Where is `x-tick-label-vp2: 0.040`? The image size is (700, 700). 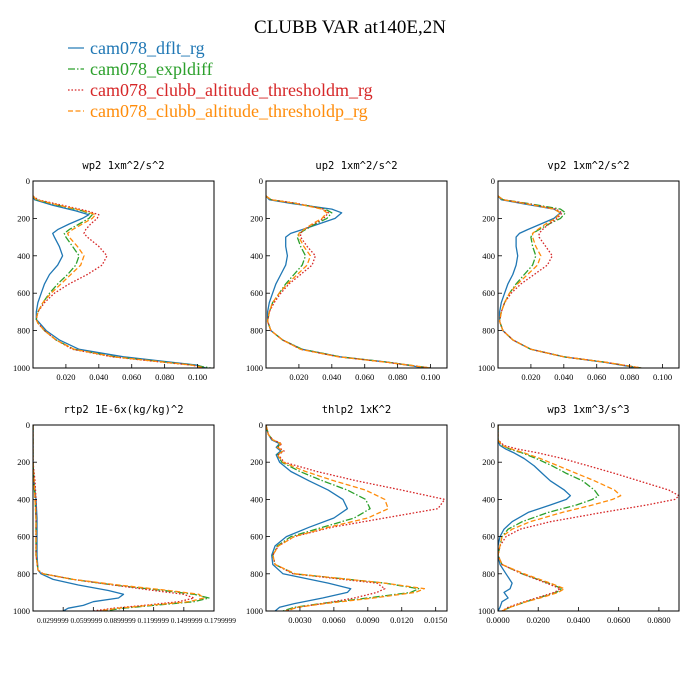
x-tick-label-vp2: 0.040 is located at coordinates (563, 377).